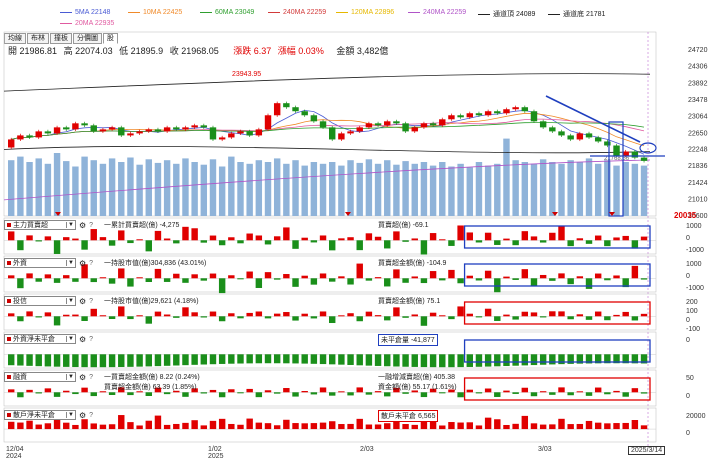  What do you see at coordinates (300, 51) in the screenshot?
I see `pct-value: 漲幅 0.03%` at bounding box center [300, 51].